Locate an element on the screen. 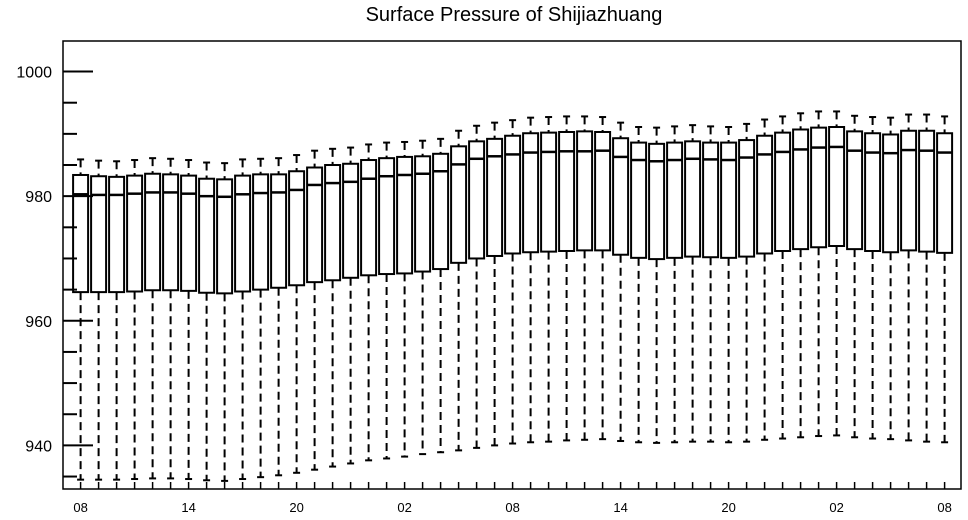  y-tick-label: 940 is located at coordinates (38, 446).